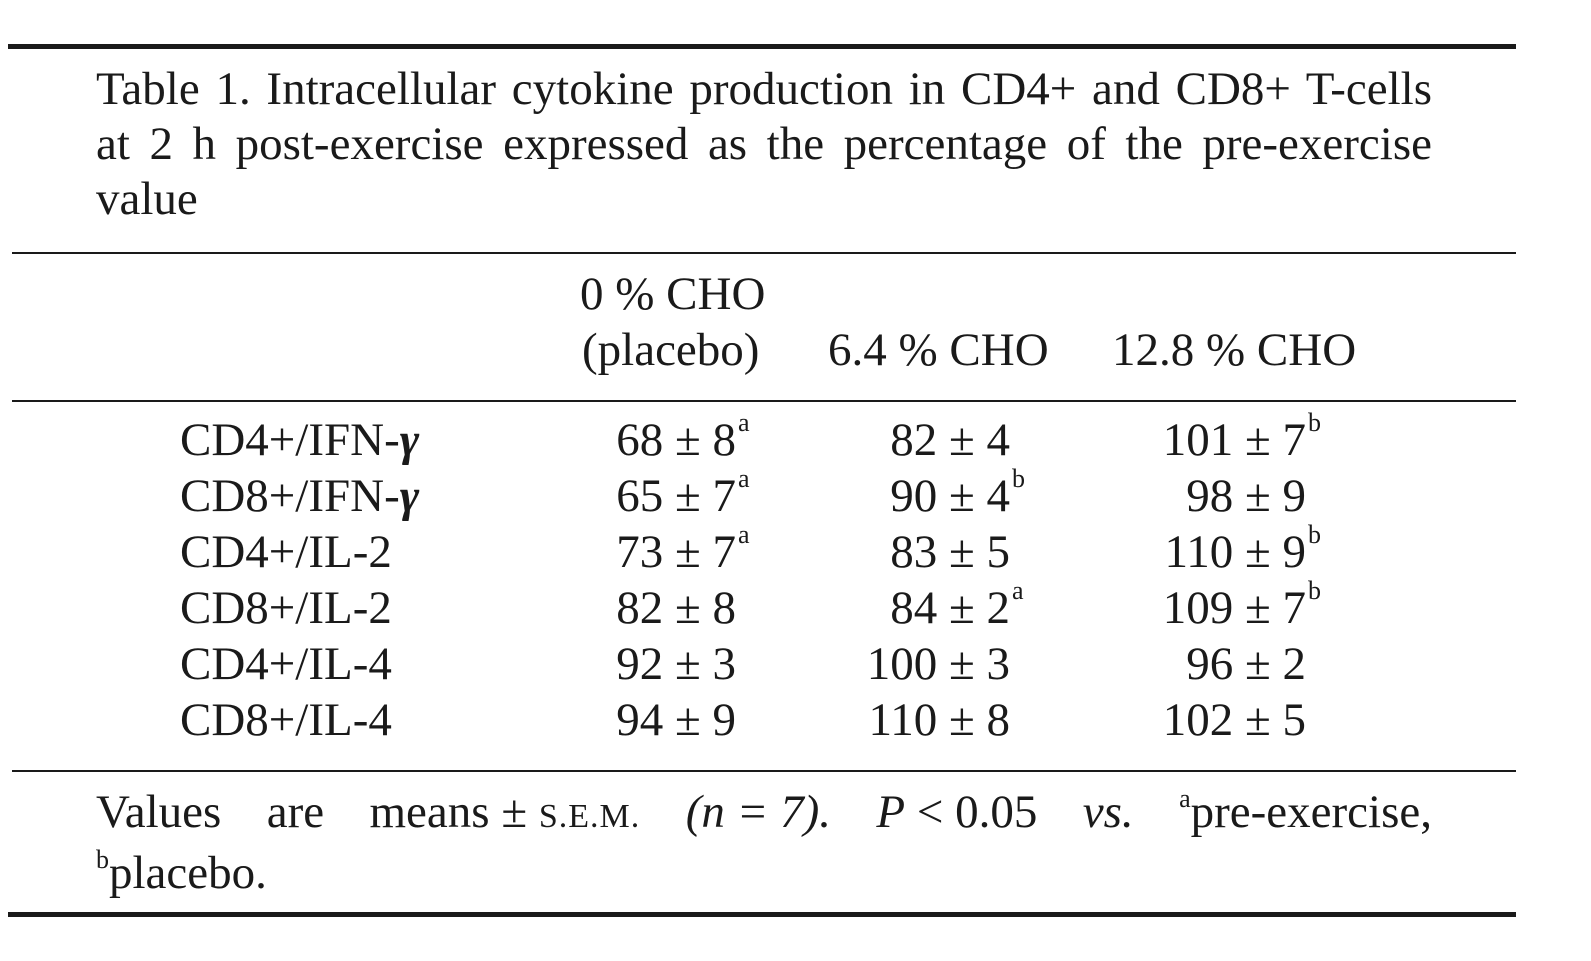 Image resolution: width=1591 pixels, height=961 pixels. What do you see at coordinates (1235, 552) in the screenshot?
I see `cell-value: 110 ± 9` at bounding box center [1235, 552].